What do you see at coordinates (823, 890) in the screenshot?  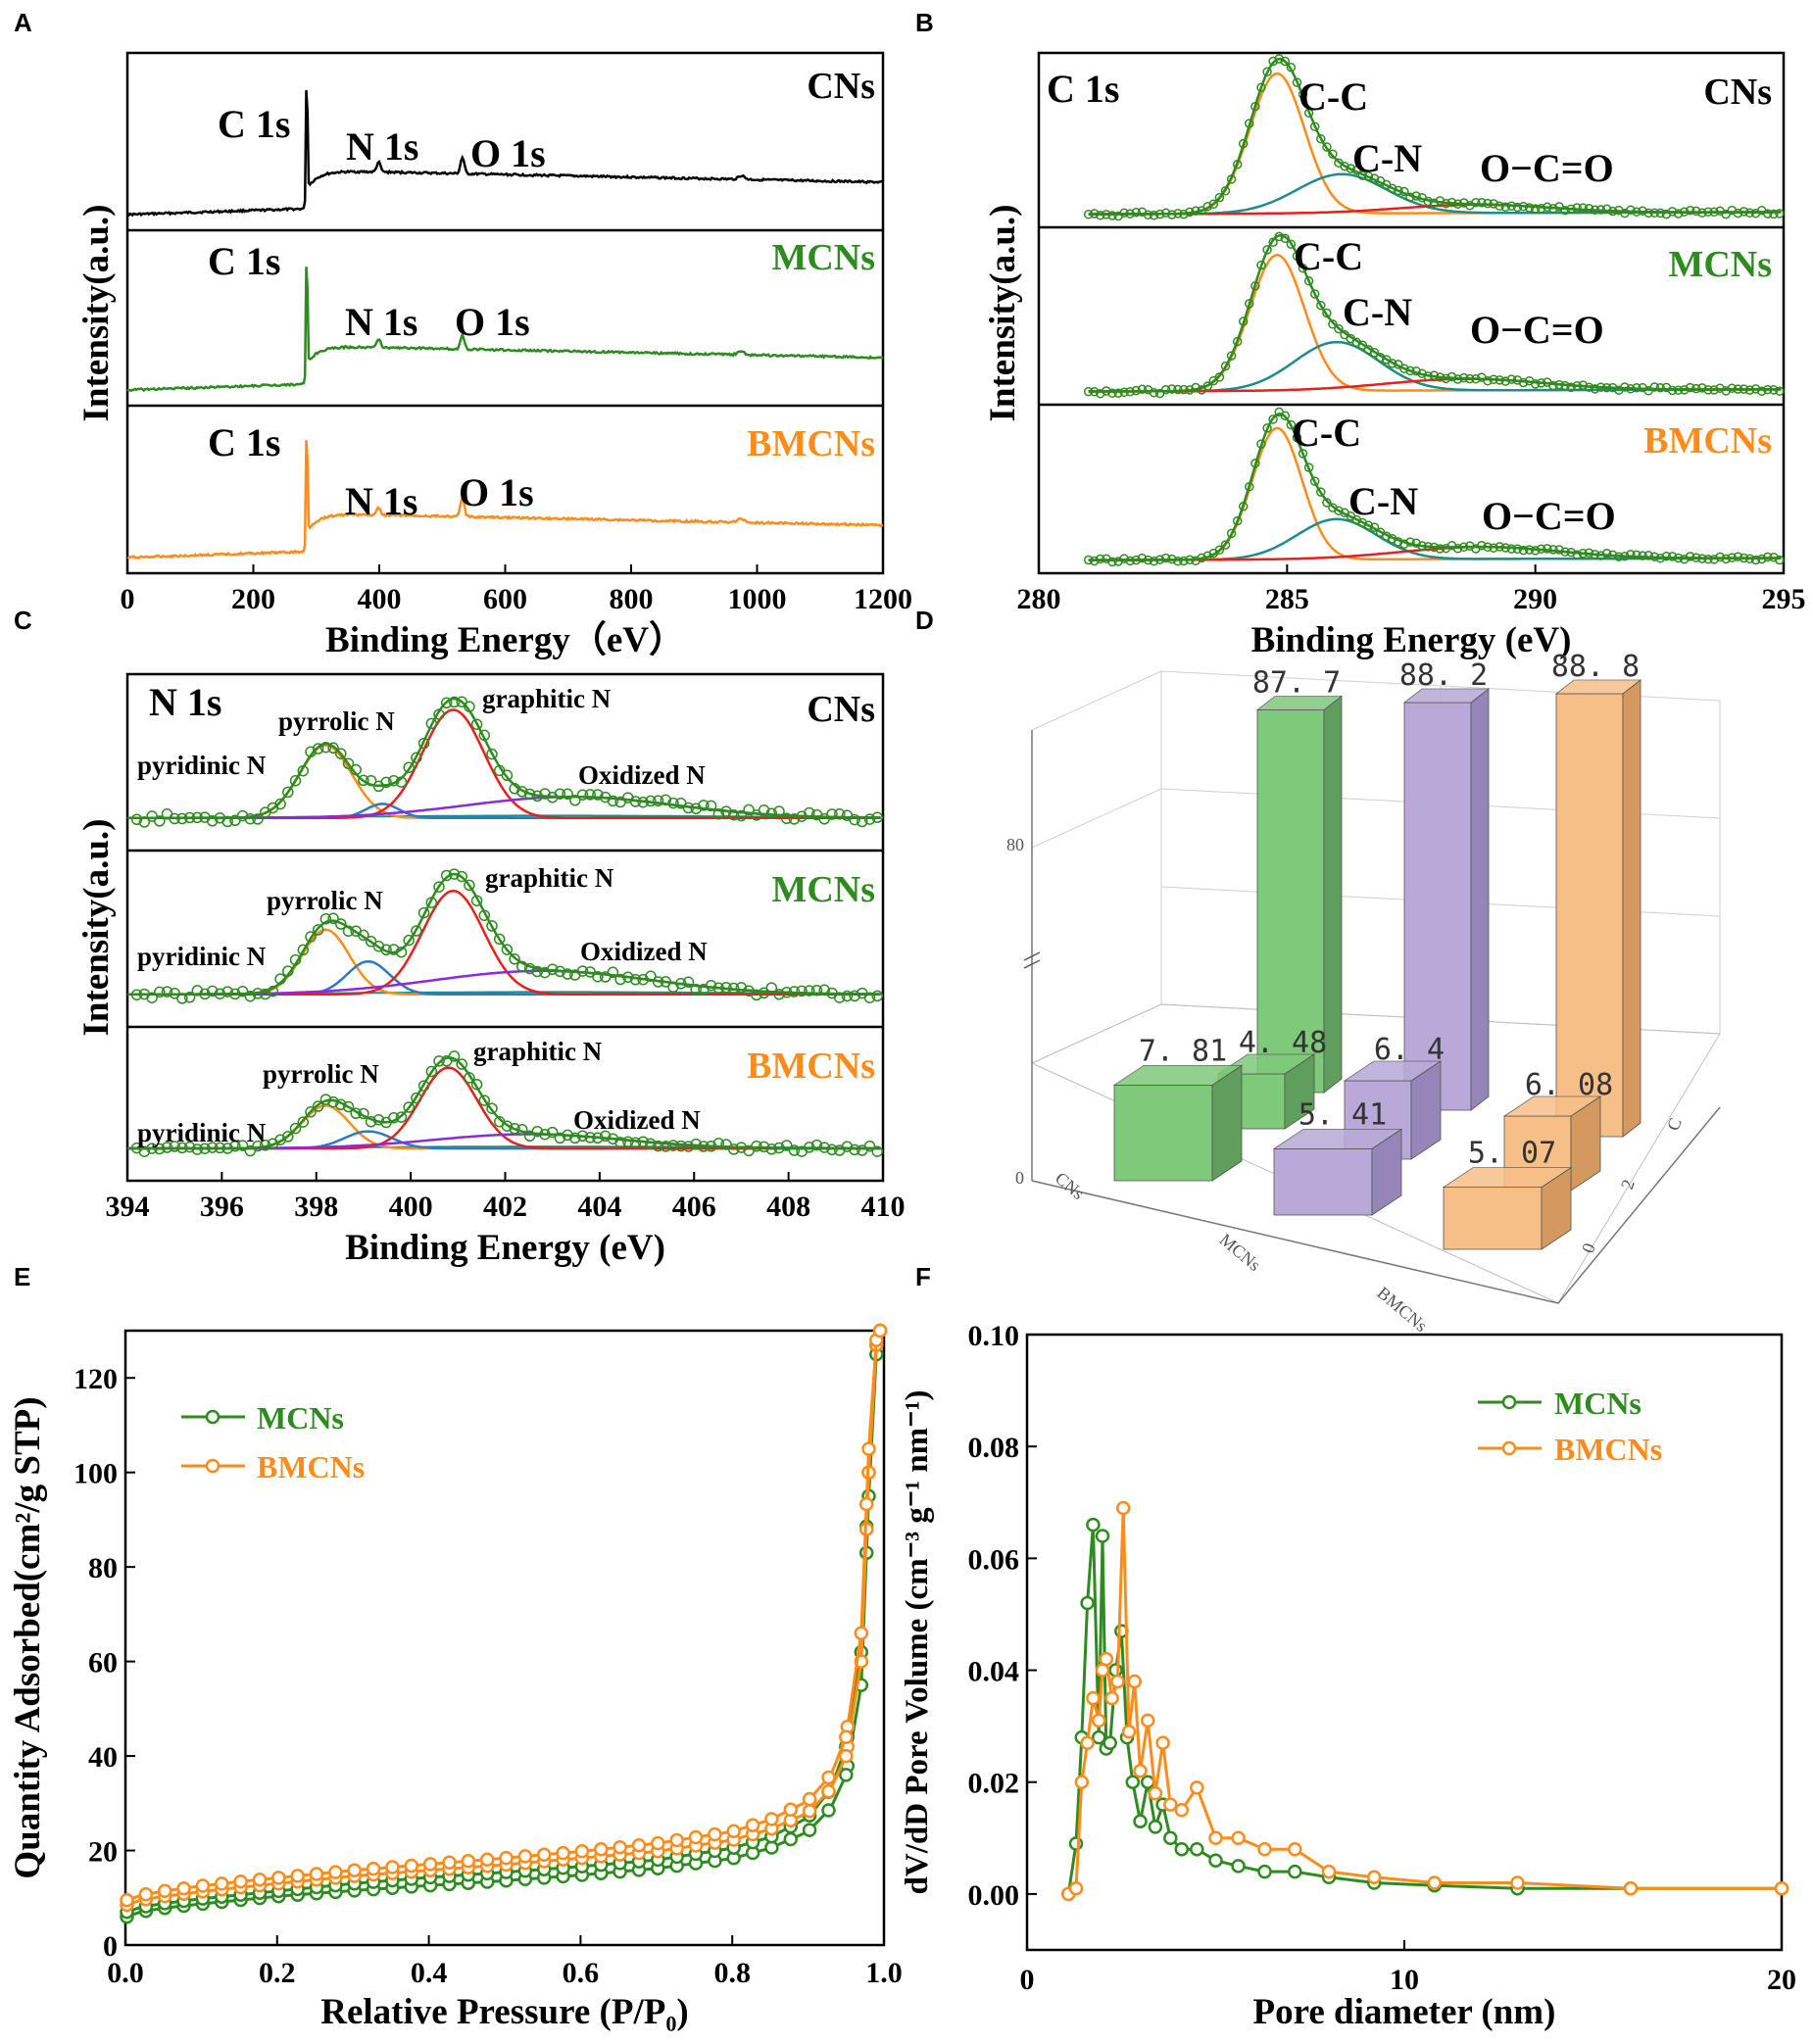 I see `sample-label-MCNs: MCNs` at bounding box center [823, 890].